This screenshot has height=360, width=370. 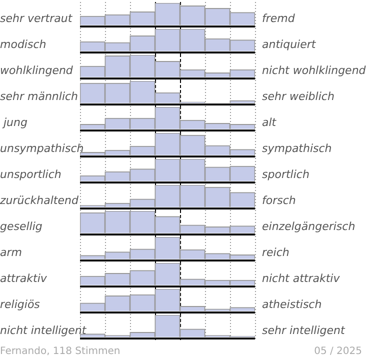 I want to click on text: zurückhaltend, so click(x=40, y=200).